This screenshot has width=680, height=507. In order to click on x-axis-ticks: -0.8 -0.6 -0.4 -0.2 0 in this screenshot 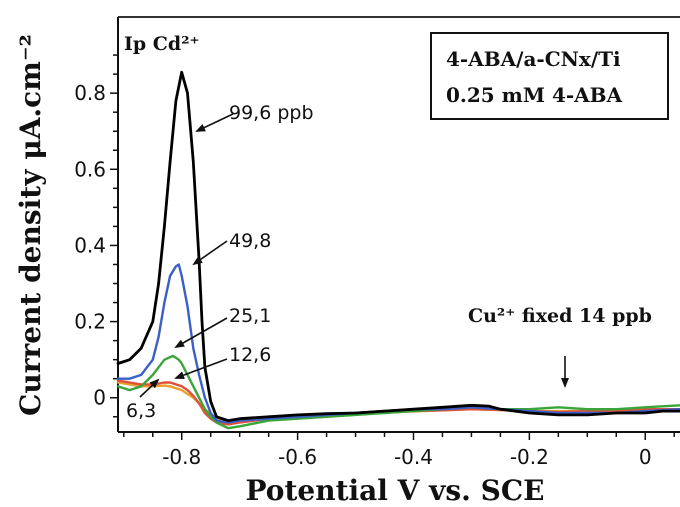, I will do `click(399, 450)`.